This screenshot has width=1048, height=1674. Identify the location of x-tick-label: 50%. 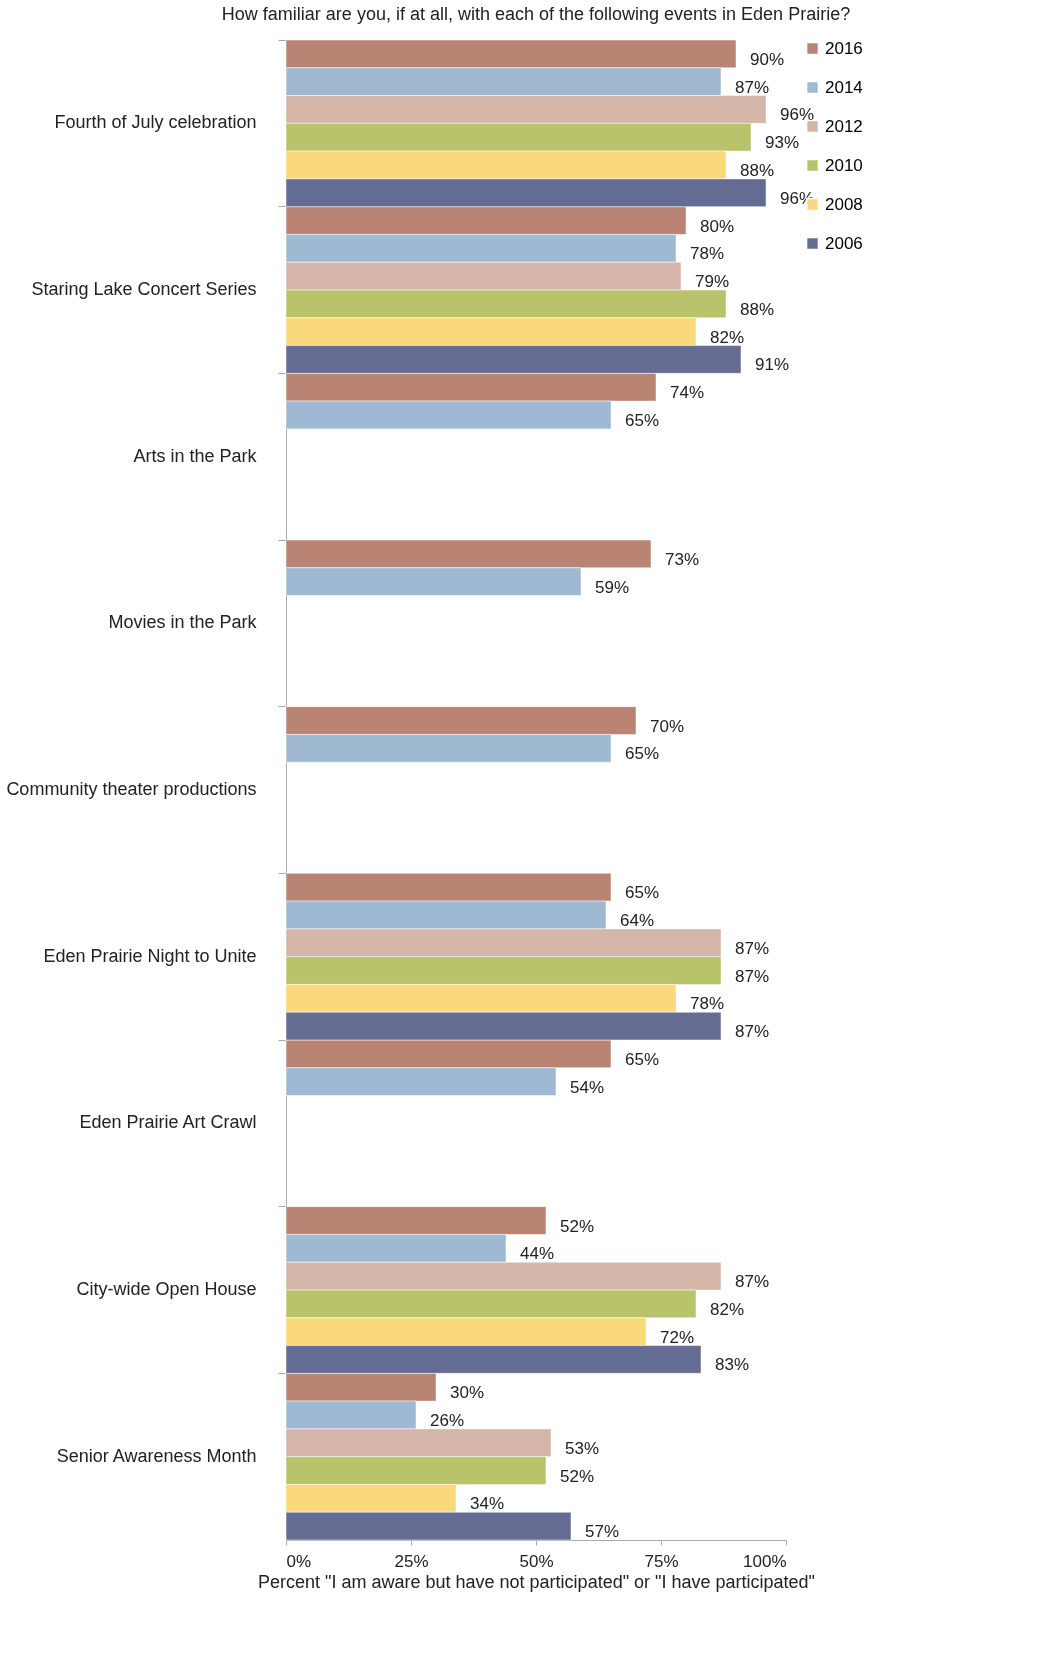
(536, 1561).